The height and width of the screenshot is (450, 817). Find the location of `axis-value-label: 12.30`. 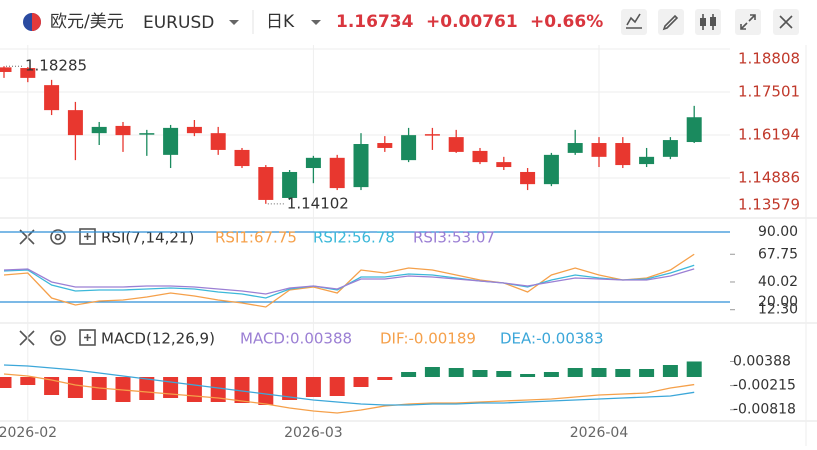

axis-value-label: 12.30 is located at coordinates (778, 310).